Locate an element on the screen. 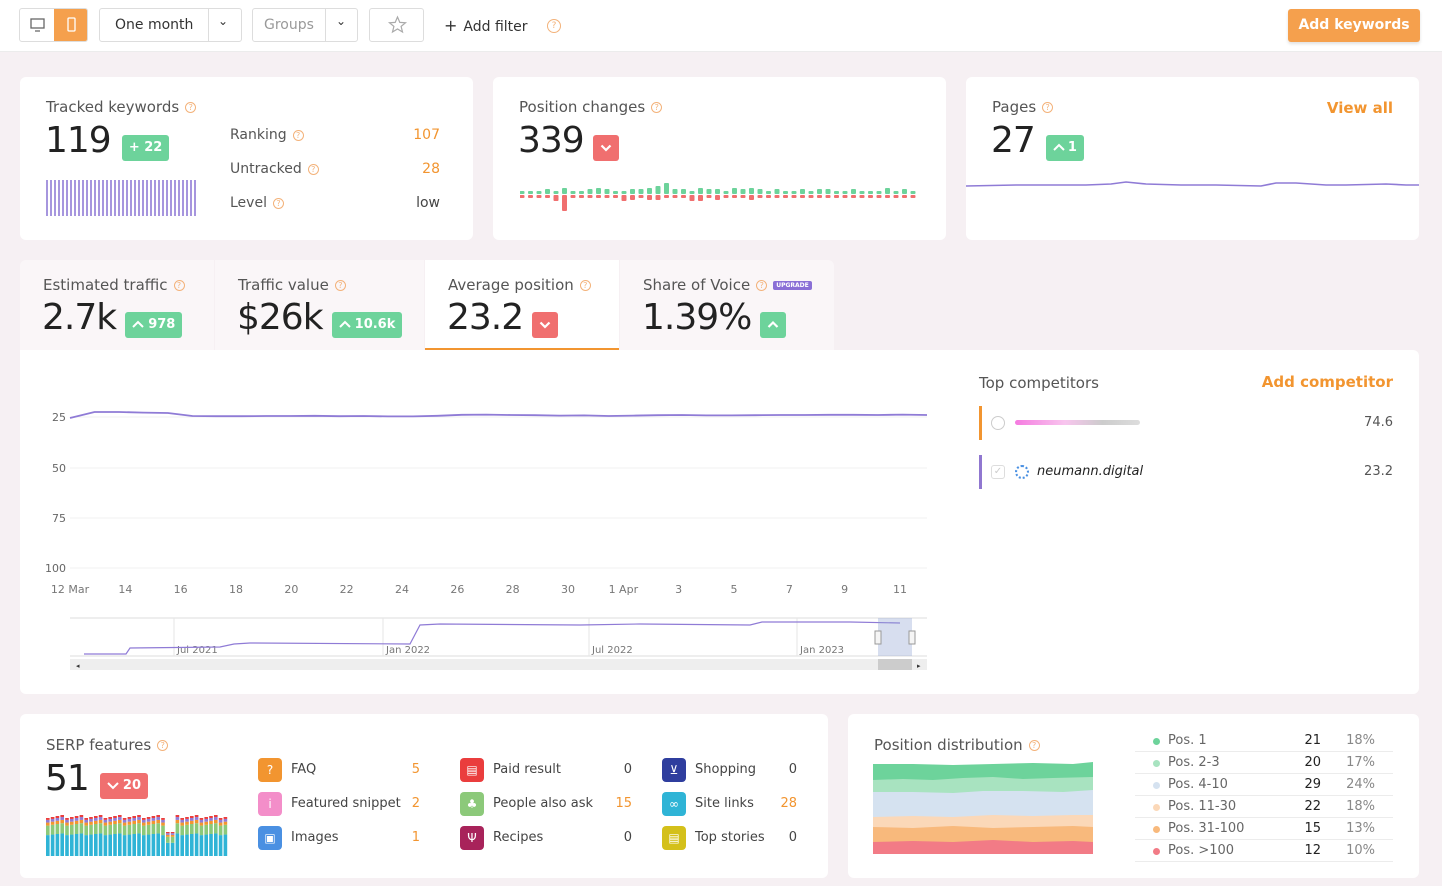 The height and width of the screenshot is (886, 1442). groups-select: Groups ⌄ is located at coordinates (305, 25).